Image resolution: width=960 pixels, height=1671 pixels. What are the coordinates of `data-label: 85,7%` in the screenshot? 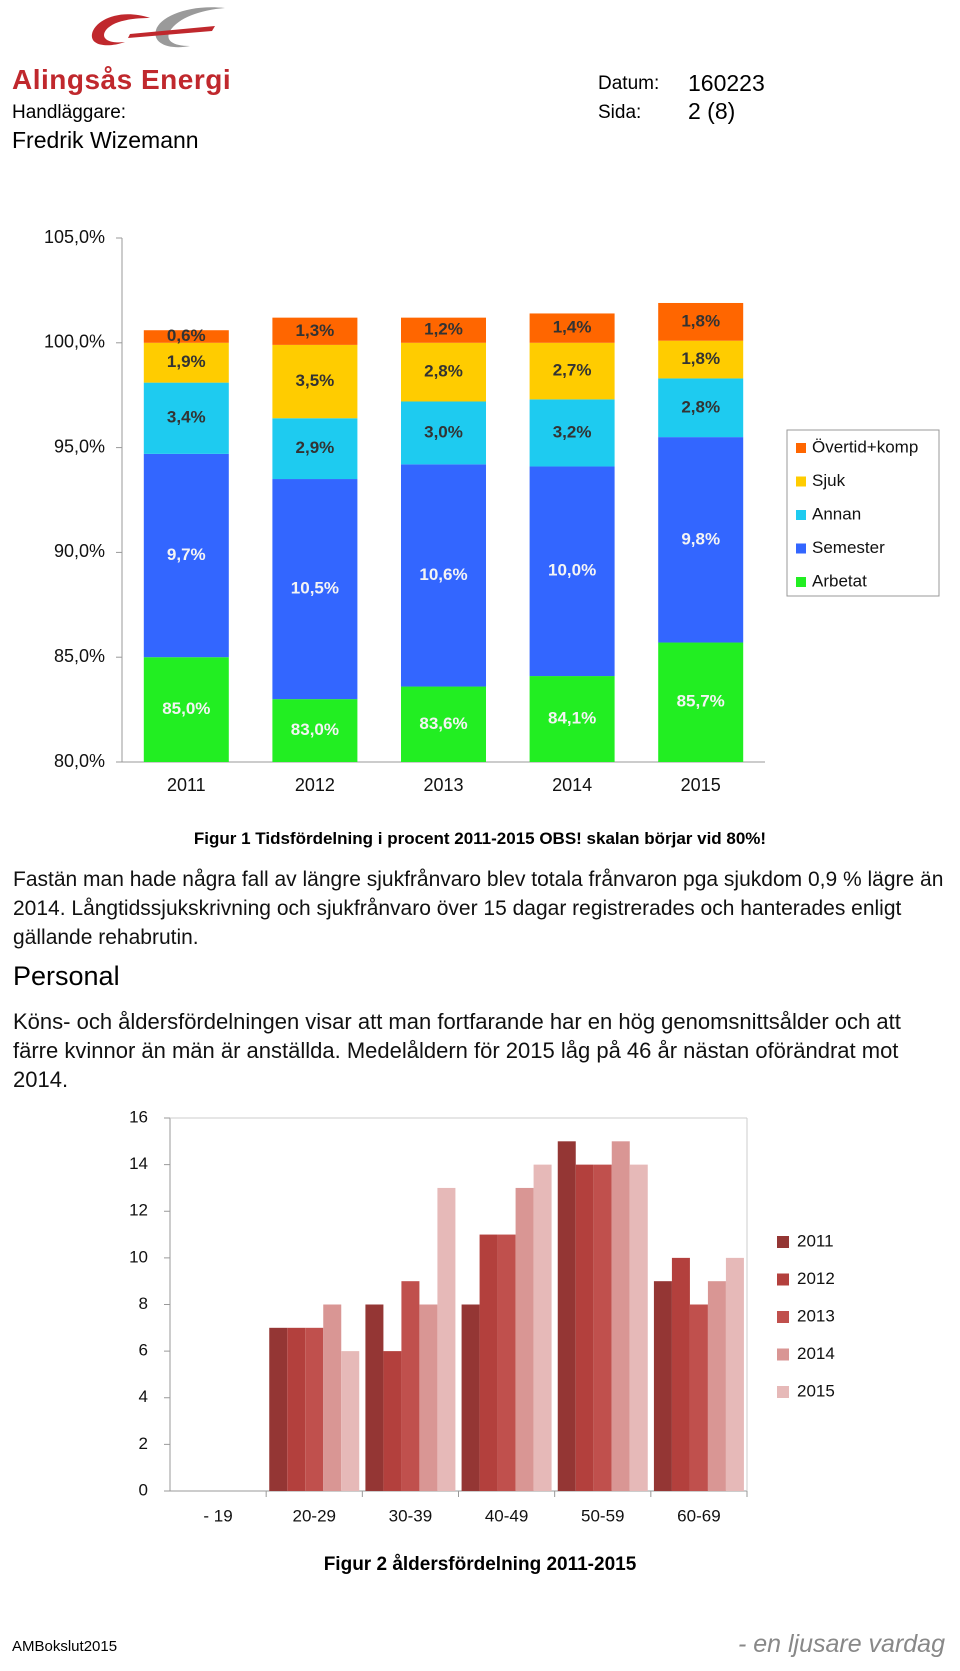 It's located at (701, 701).